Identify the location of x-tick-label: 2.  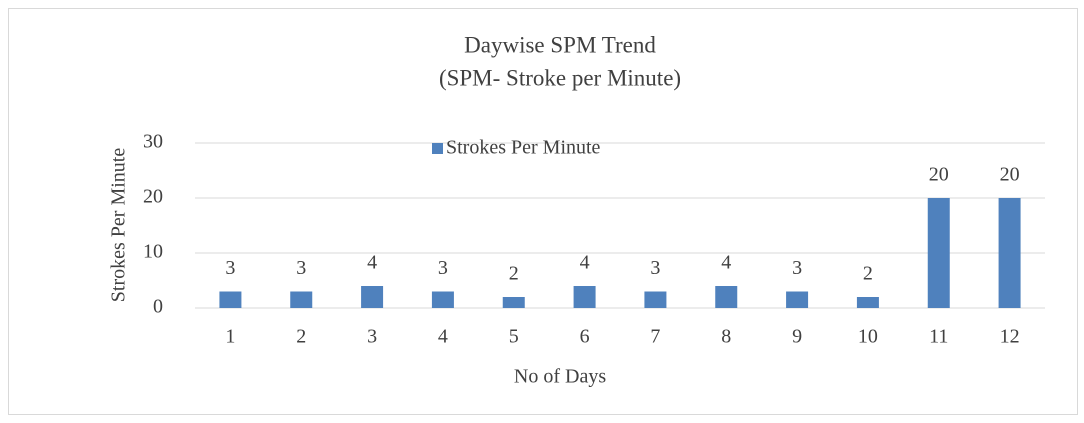
(301, 337).